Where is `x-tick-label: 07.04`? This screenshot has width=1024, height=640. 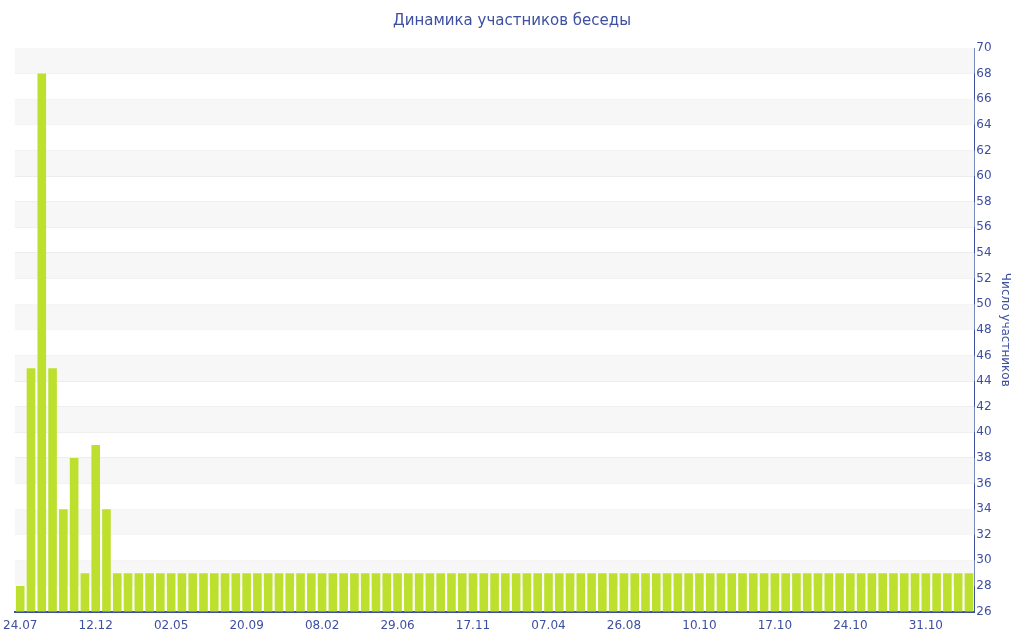 x-tick-label: 07.04 is located at coordinates (548, 624).